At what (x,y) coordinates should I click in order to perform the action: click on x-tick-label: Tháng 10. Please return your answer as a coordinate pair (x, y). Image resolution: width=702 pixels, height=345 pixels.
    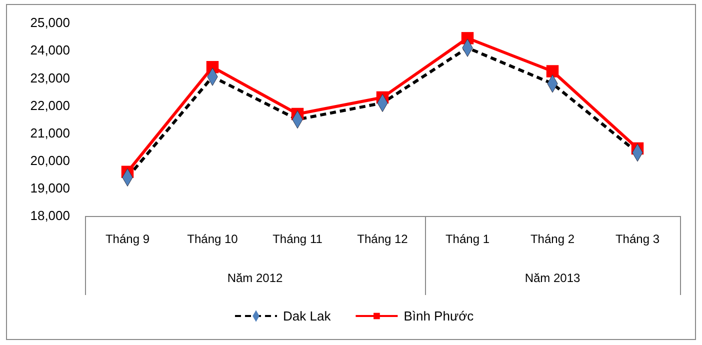
    Looking at the image, I should click on (212, 239).